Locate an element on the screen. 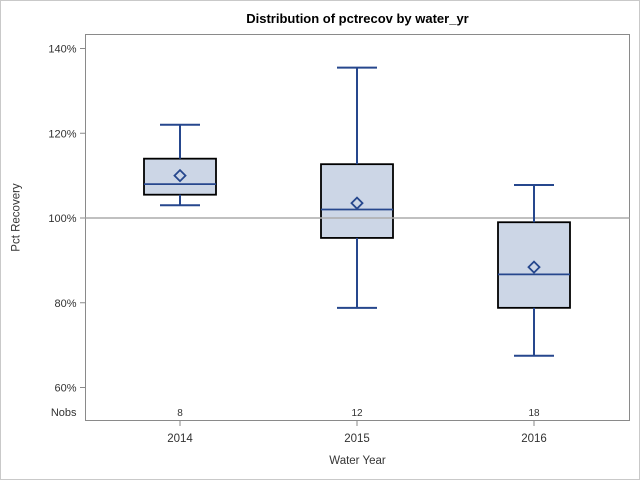  x-tick-label-2015: 2015 is located at coordinates (357, 439).